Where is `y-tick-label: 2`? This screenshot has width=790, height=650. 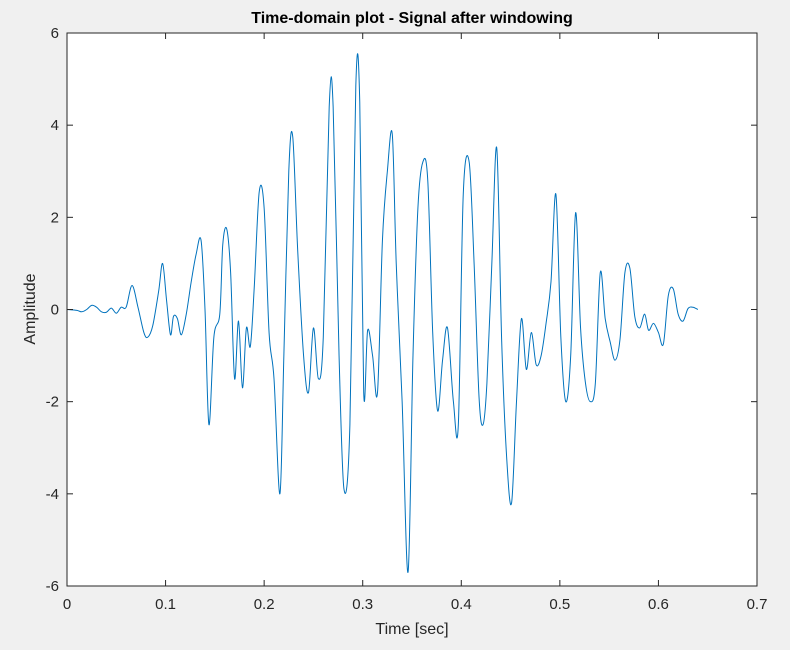
y-tick-label: 2 is located at coordinates (55, 217).